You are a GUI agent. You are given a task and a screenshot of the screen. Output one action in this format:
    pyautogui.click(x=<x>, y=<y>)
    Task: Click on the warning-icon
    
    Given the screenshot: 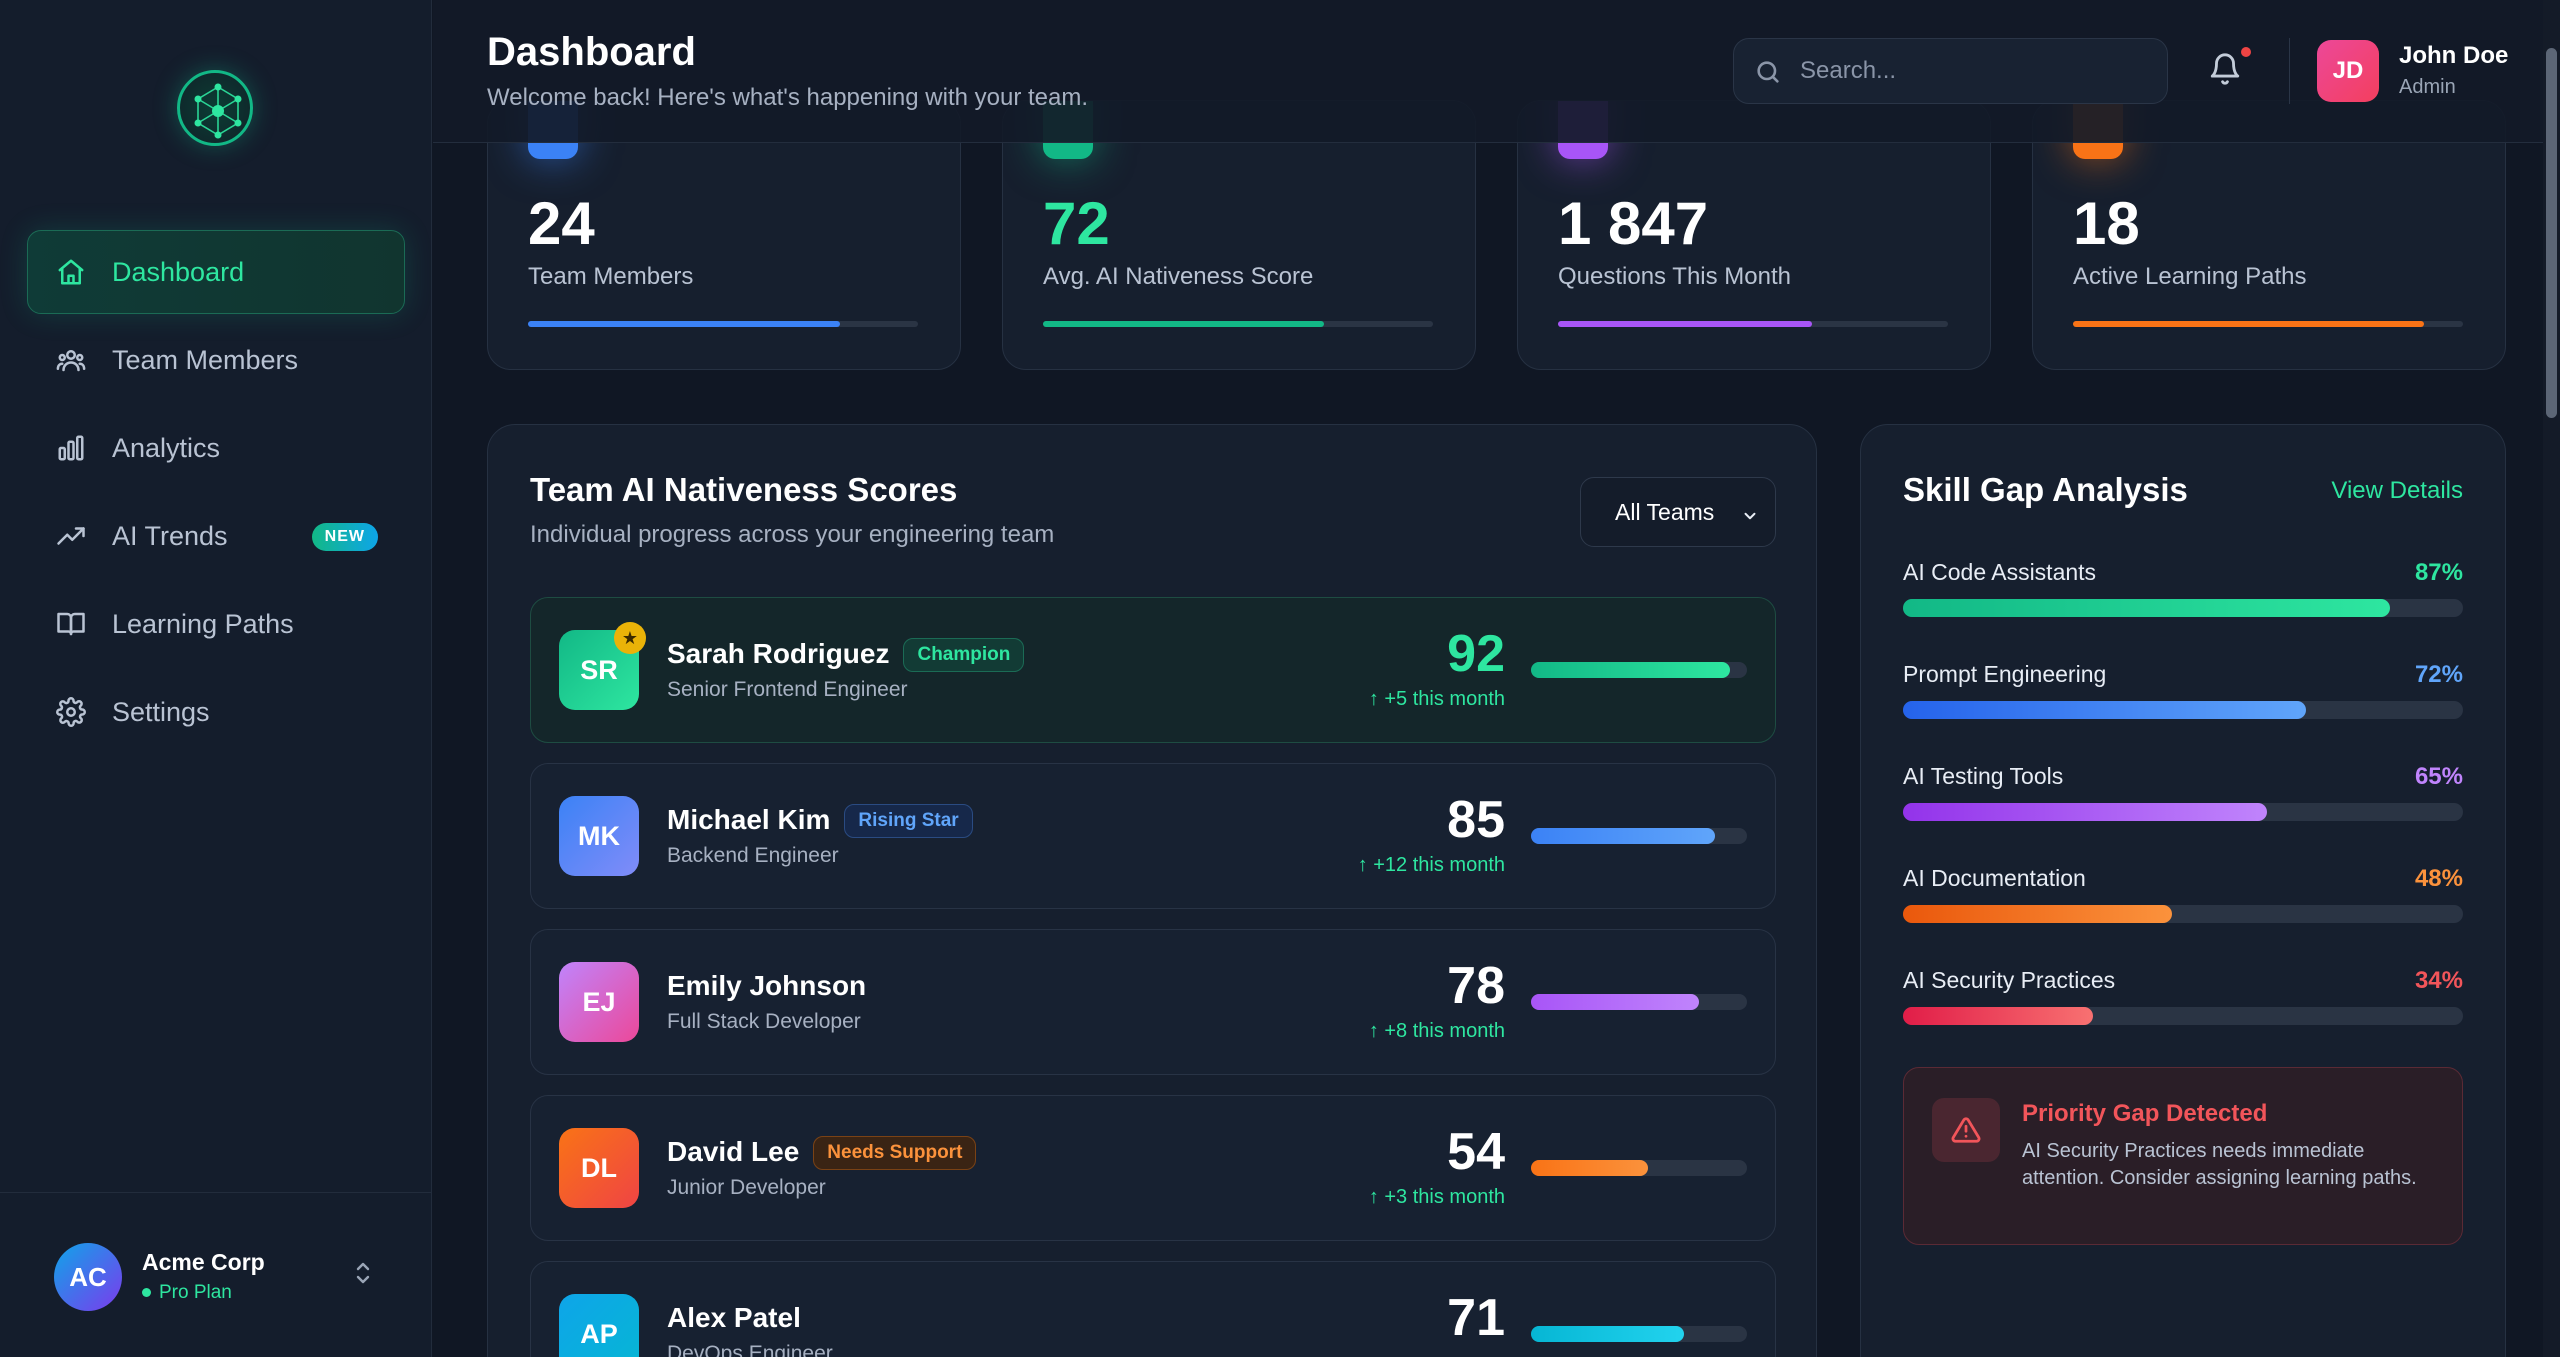 What is the action you would take?
    pyautogui.click(x=1966, y=1130)
    